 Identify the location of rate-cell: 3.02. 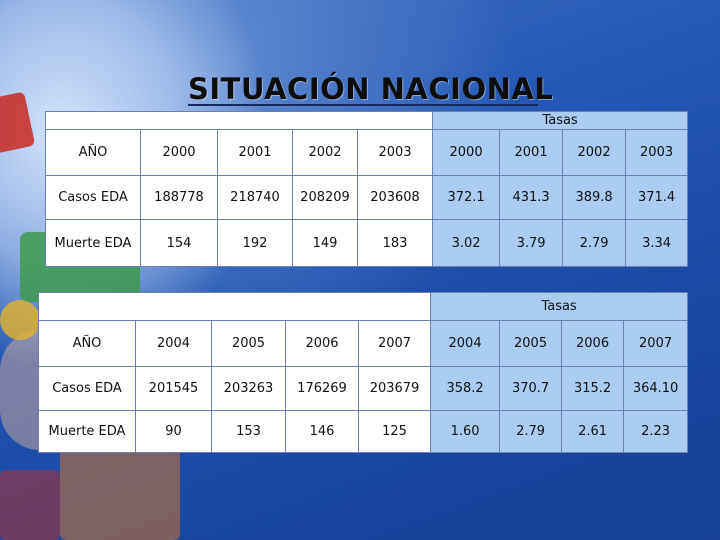
(466, 243).